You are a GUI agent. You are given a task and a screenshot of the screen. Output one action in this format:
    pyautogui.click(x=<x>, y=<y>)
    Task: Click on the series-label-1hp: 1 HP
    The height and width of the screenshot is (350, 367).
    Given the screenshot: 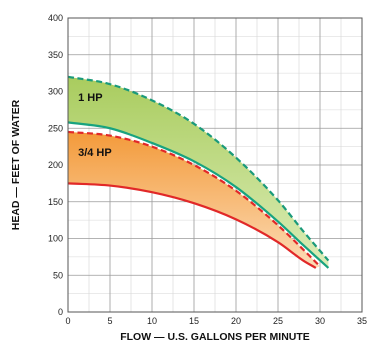 What is the action you would take?
    pyautogui.click(x=90, y=98)
    